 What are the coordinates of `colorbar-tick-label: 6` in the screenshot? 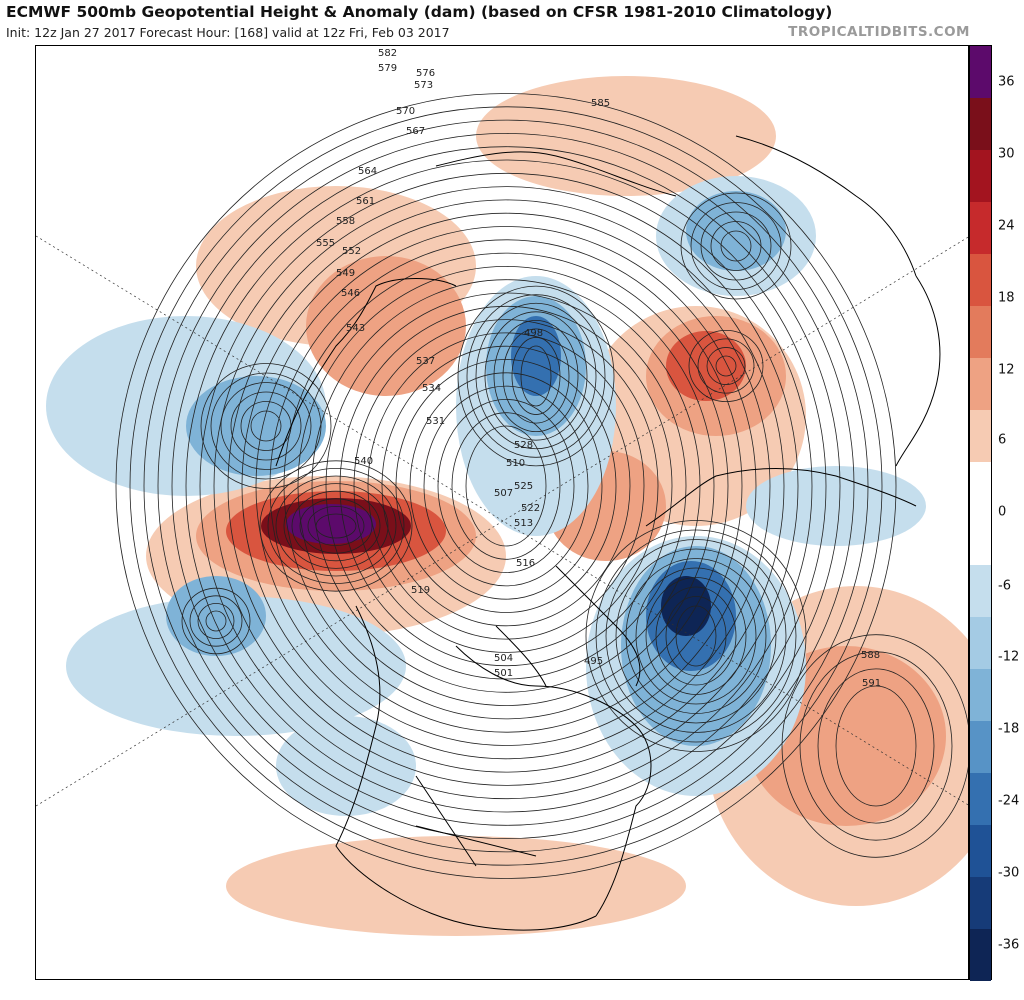 It's located at (1002, 440).